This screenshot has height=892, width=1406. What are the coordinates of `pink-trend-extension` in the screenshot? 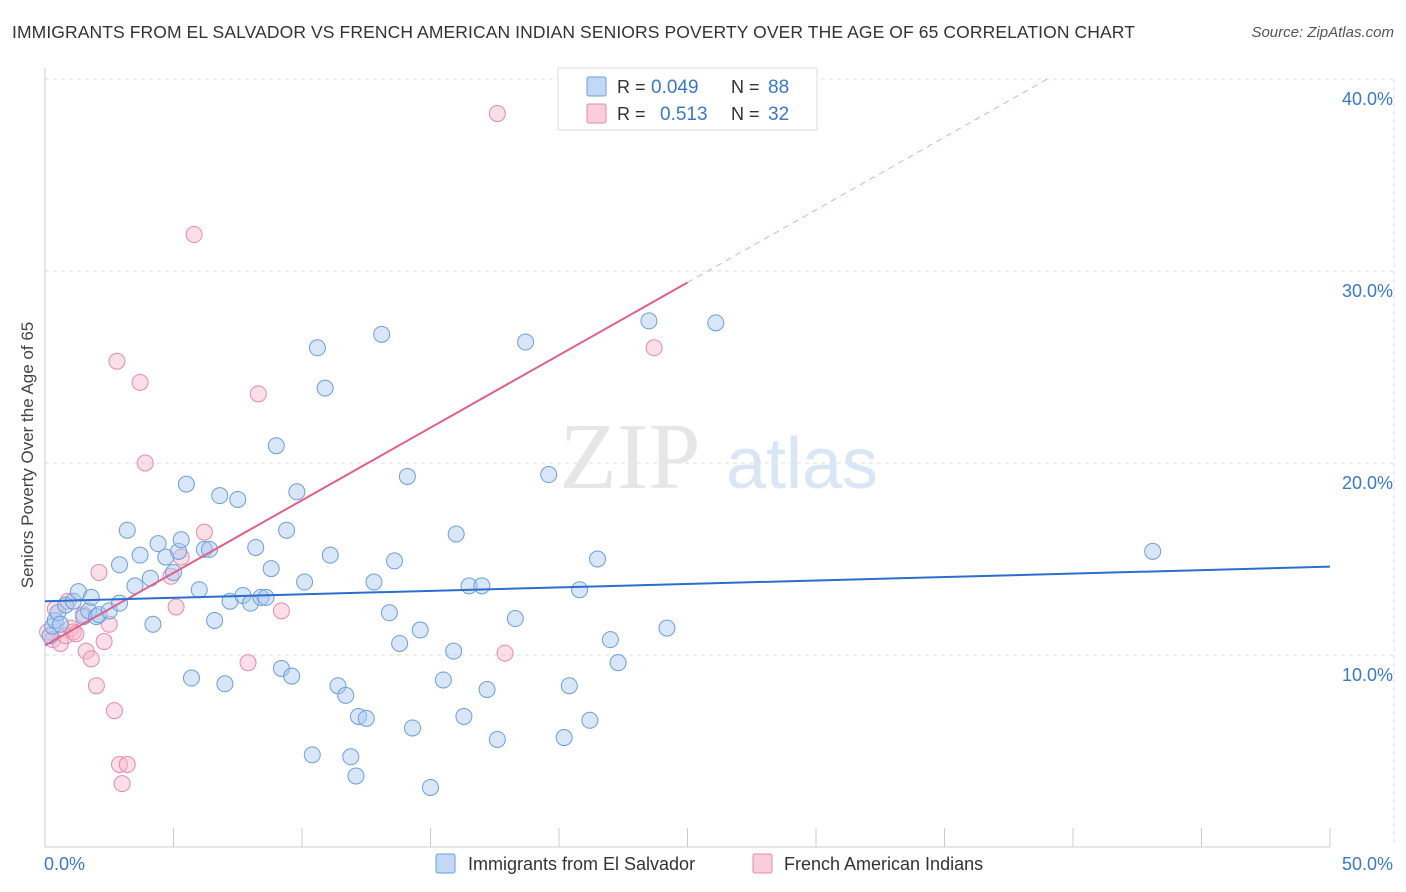 It's located at (867, 180).